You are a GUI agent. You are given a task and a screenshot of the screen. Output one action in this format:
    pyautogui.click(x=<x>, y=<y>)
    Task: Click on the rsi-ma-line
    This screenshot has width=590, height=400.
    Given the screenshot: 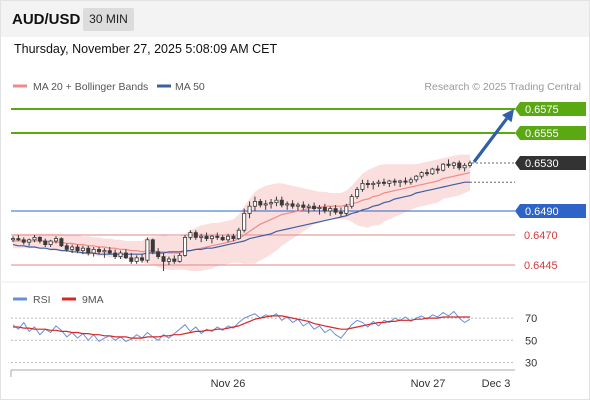 What is the action you would take?
    pyautogui.click(x=241, y=327)
    